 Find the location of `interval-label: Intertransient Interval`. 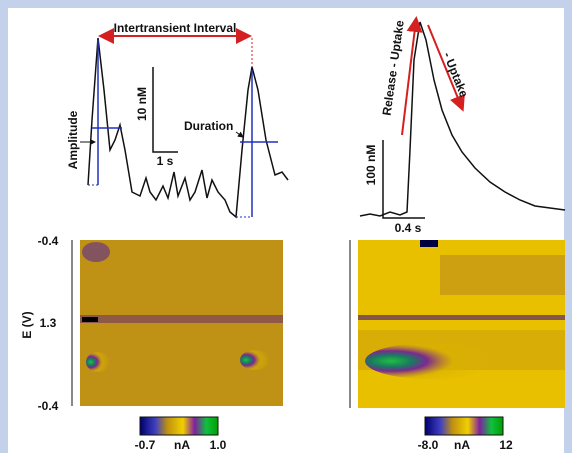

interval-label: Intertransient Interval is located at coordinates (175, 28).